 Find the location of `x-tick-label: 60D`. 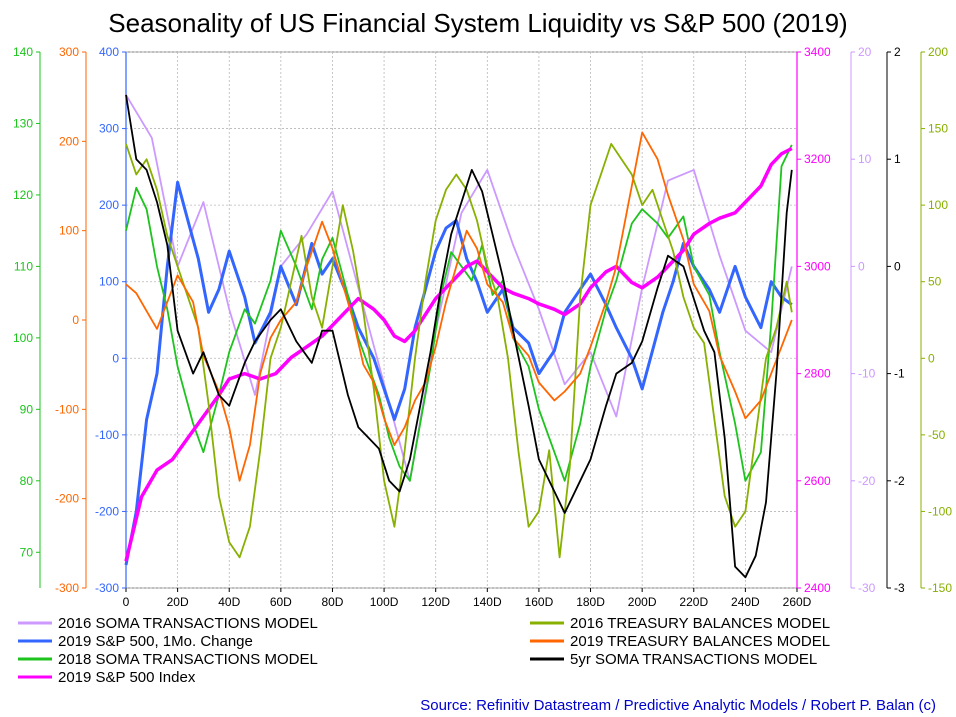

x-tick-label: 60D is located at coordinates (281, 602).